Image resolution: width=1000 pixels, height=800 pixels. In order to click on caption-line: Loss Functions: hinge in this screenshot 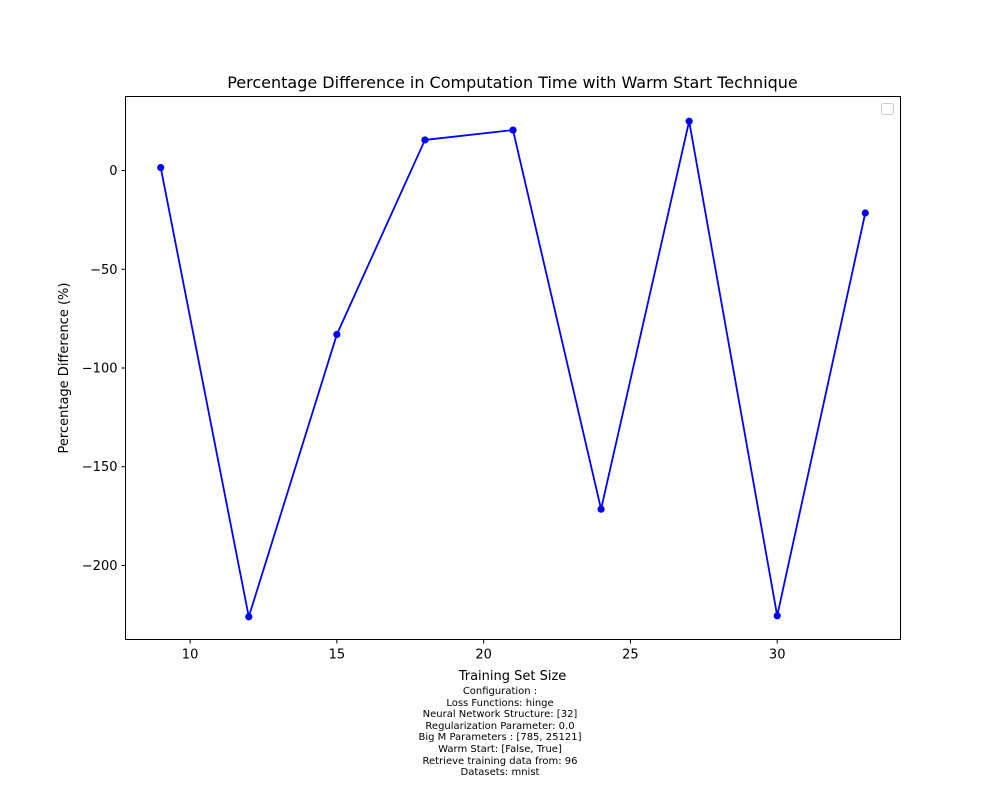, I will do `click(500, 703)`.